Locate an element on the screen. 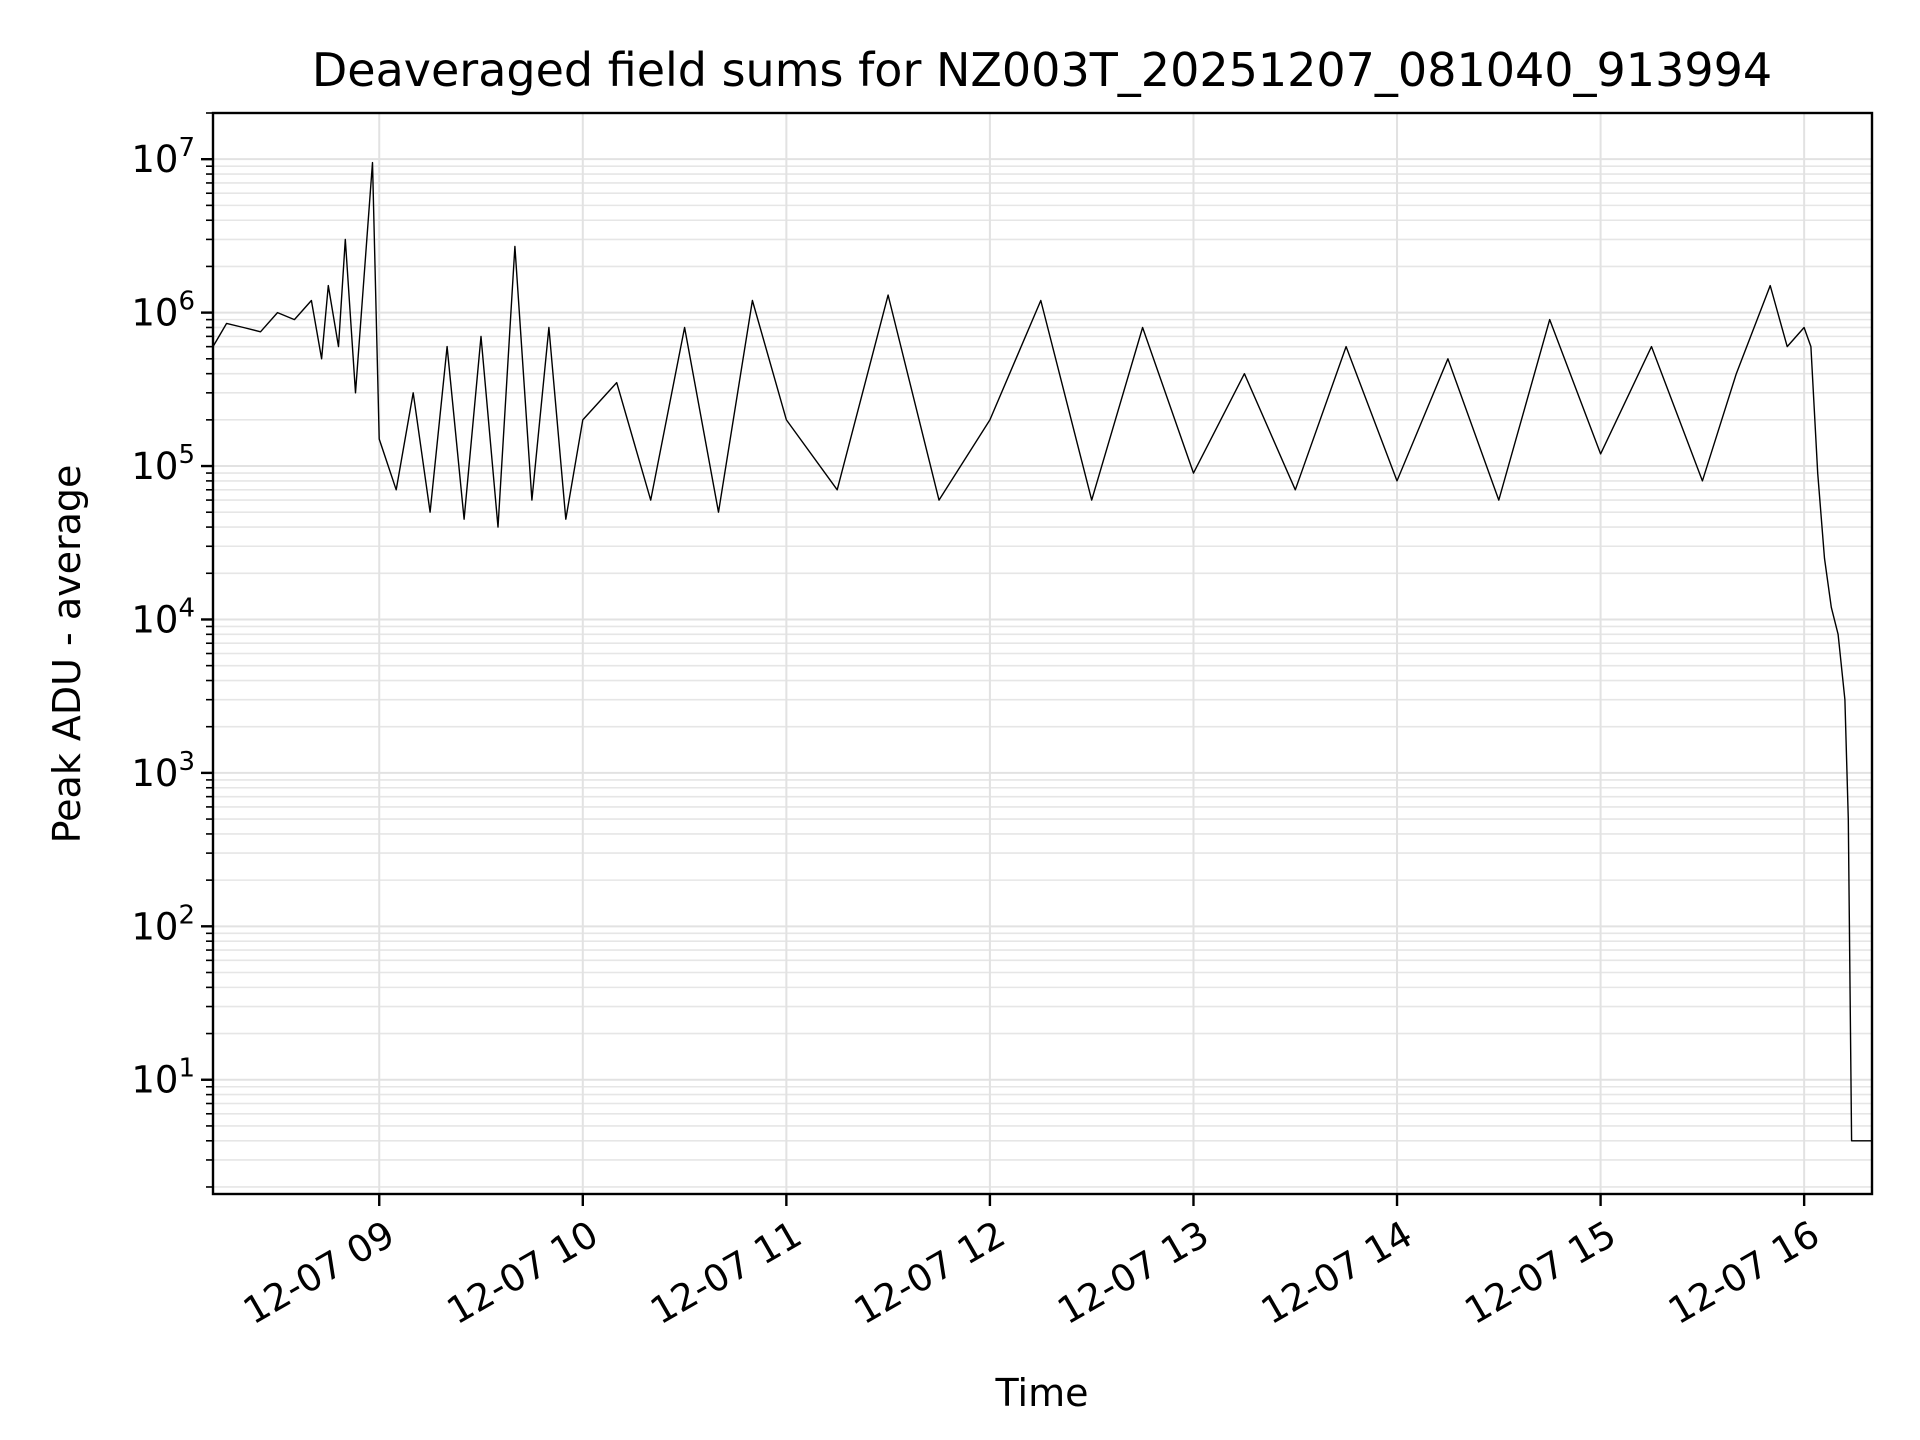 Image resolution: width=1920 pixels, height=1440 pixels. y-tick-label: 107 is located at coordinates (163, 157).